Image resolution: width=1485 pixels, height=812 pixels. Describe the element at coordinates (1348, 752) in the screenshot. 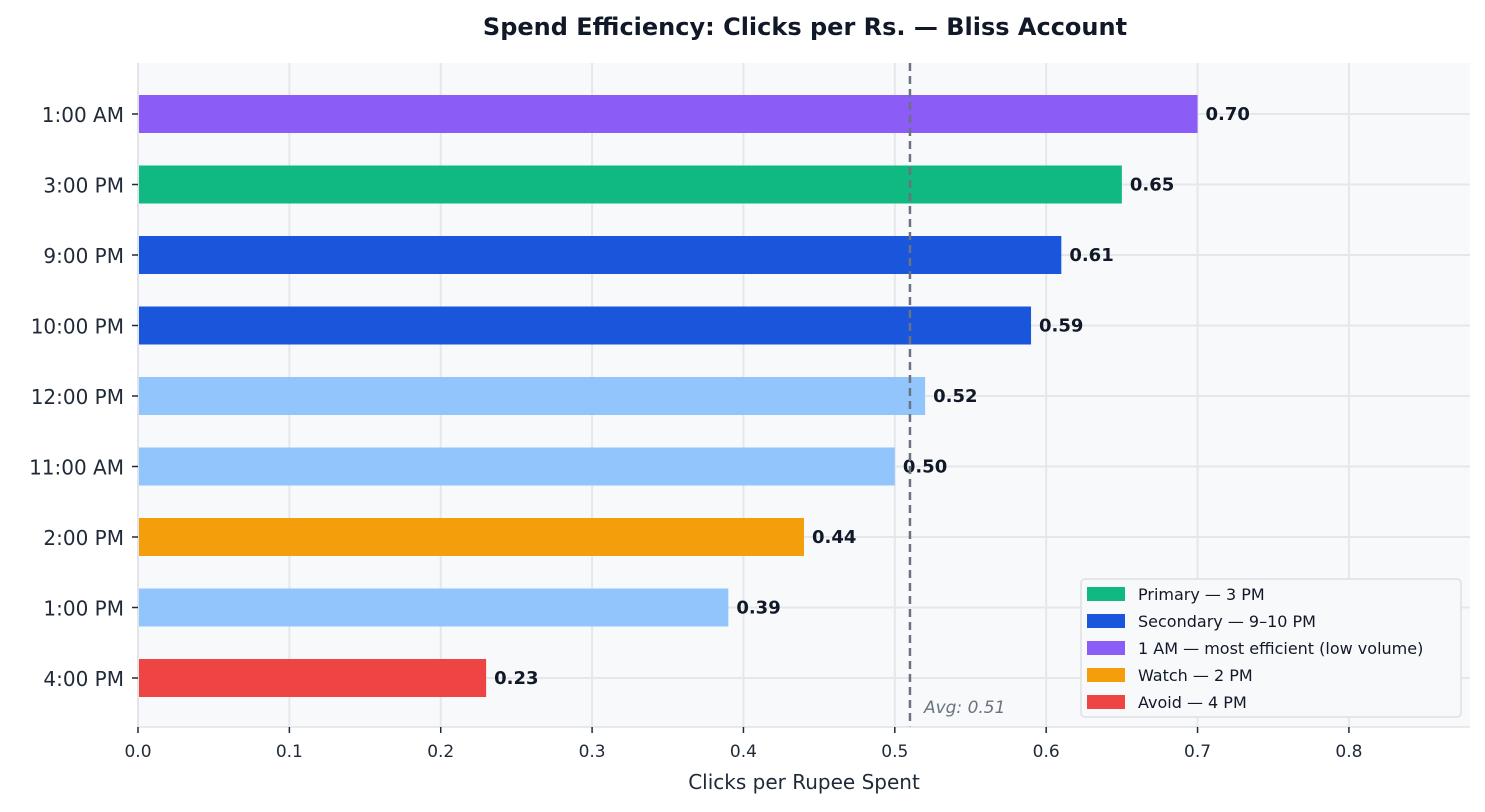

I see `x-tick-label: 0.8` at that location.